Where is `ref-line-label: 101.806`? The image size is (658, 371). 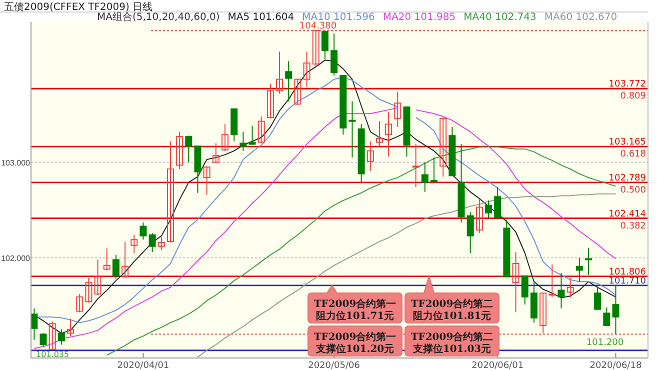
ref-line-label: 101.806 is located at coordinates (627, 272).